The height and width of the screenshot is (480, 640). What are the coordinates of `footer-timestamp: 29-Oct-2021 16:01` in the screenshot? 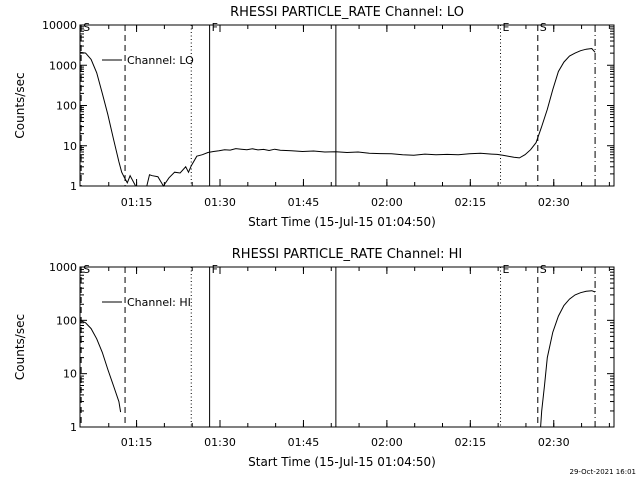 It's located at (603, 472).